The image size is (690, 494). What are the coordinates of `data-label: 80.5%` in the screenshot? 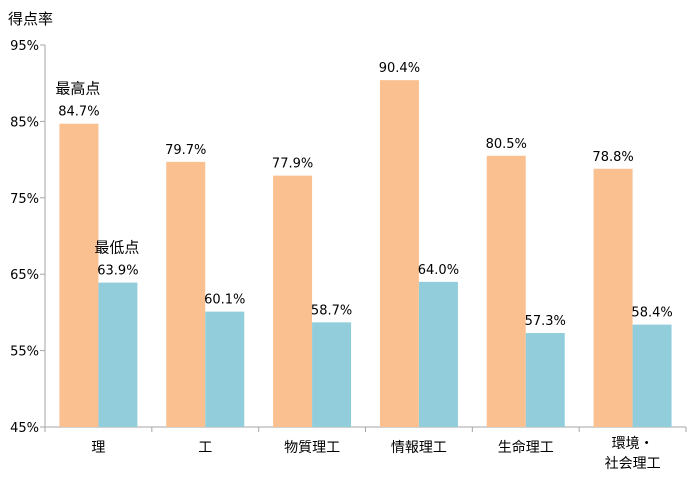 It's located at (506, 144).